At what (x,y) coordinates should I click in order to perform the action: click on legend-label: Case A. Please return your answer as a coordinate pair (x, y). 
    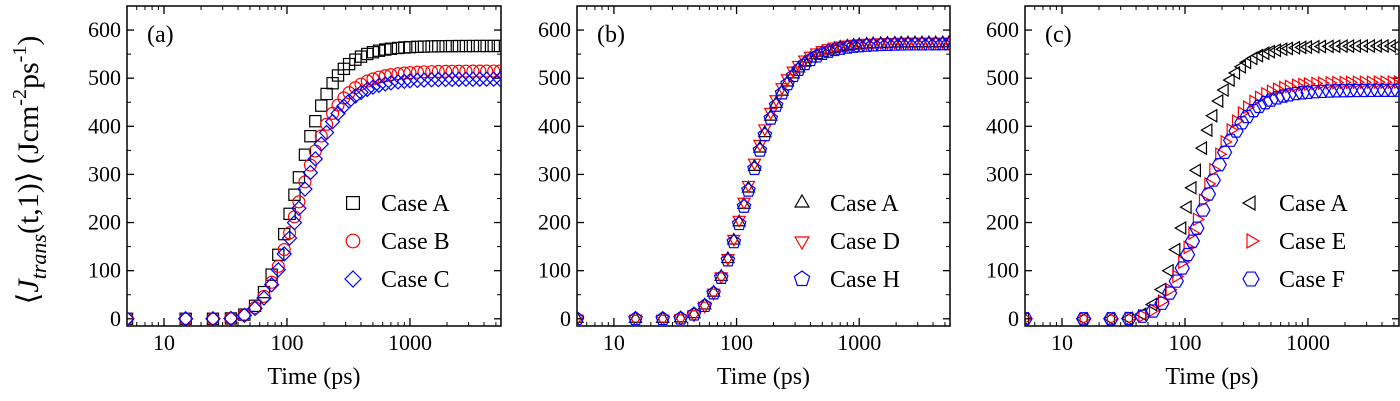
    Looking at the image, I should click on (864, 204).